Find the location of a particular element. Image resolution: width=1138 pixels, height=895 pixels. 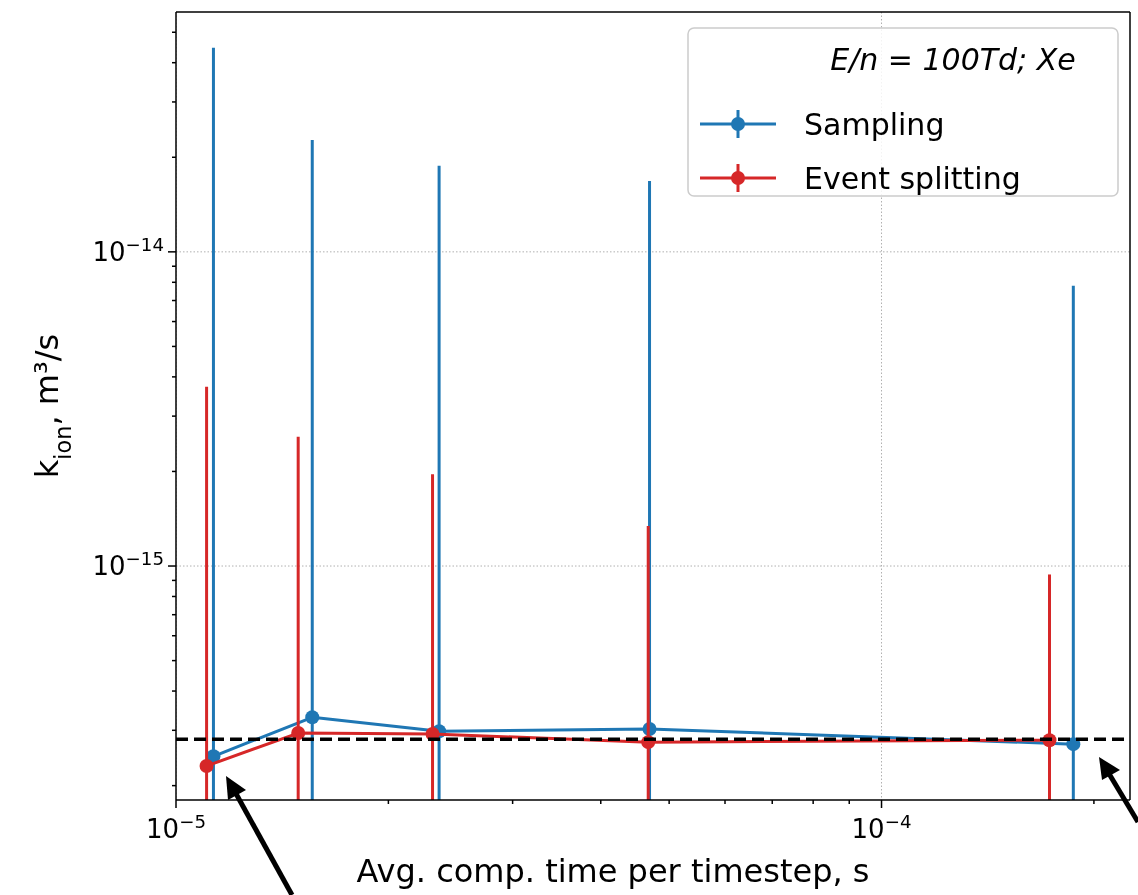

x-axis-title: Avg. comp. time per timestep, s is located at coordinates (613, 871).